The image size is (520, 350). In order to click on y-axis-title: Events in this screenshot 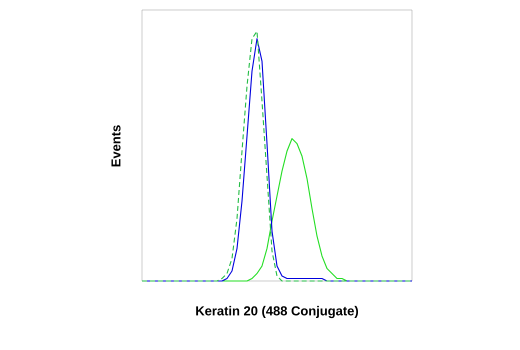, I will do `click(116, 145)`.